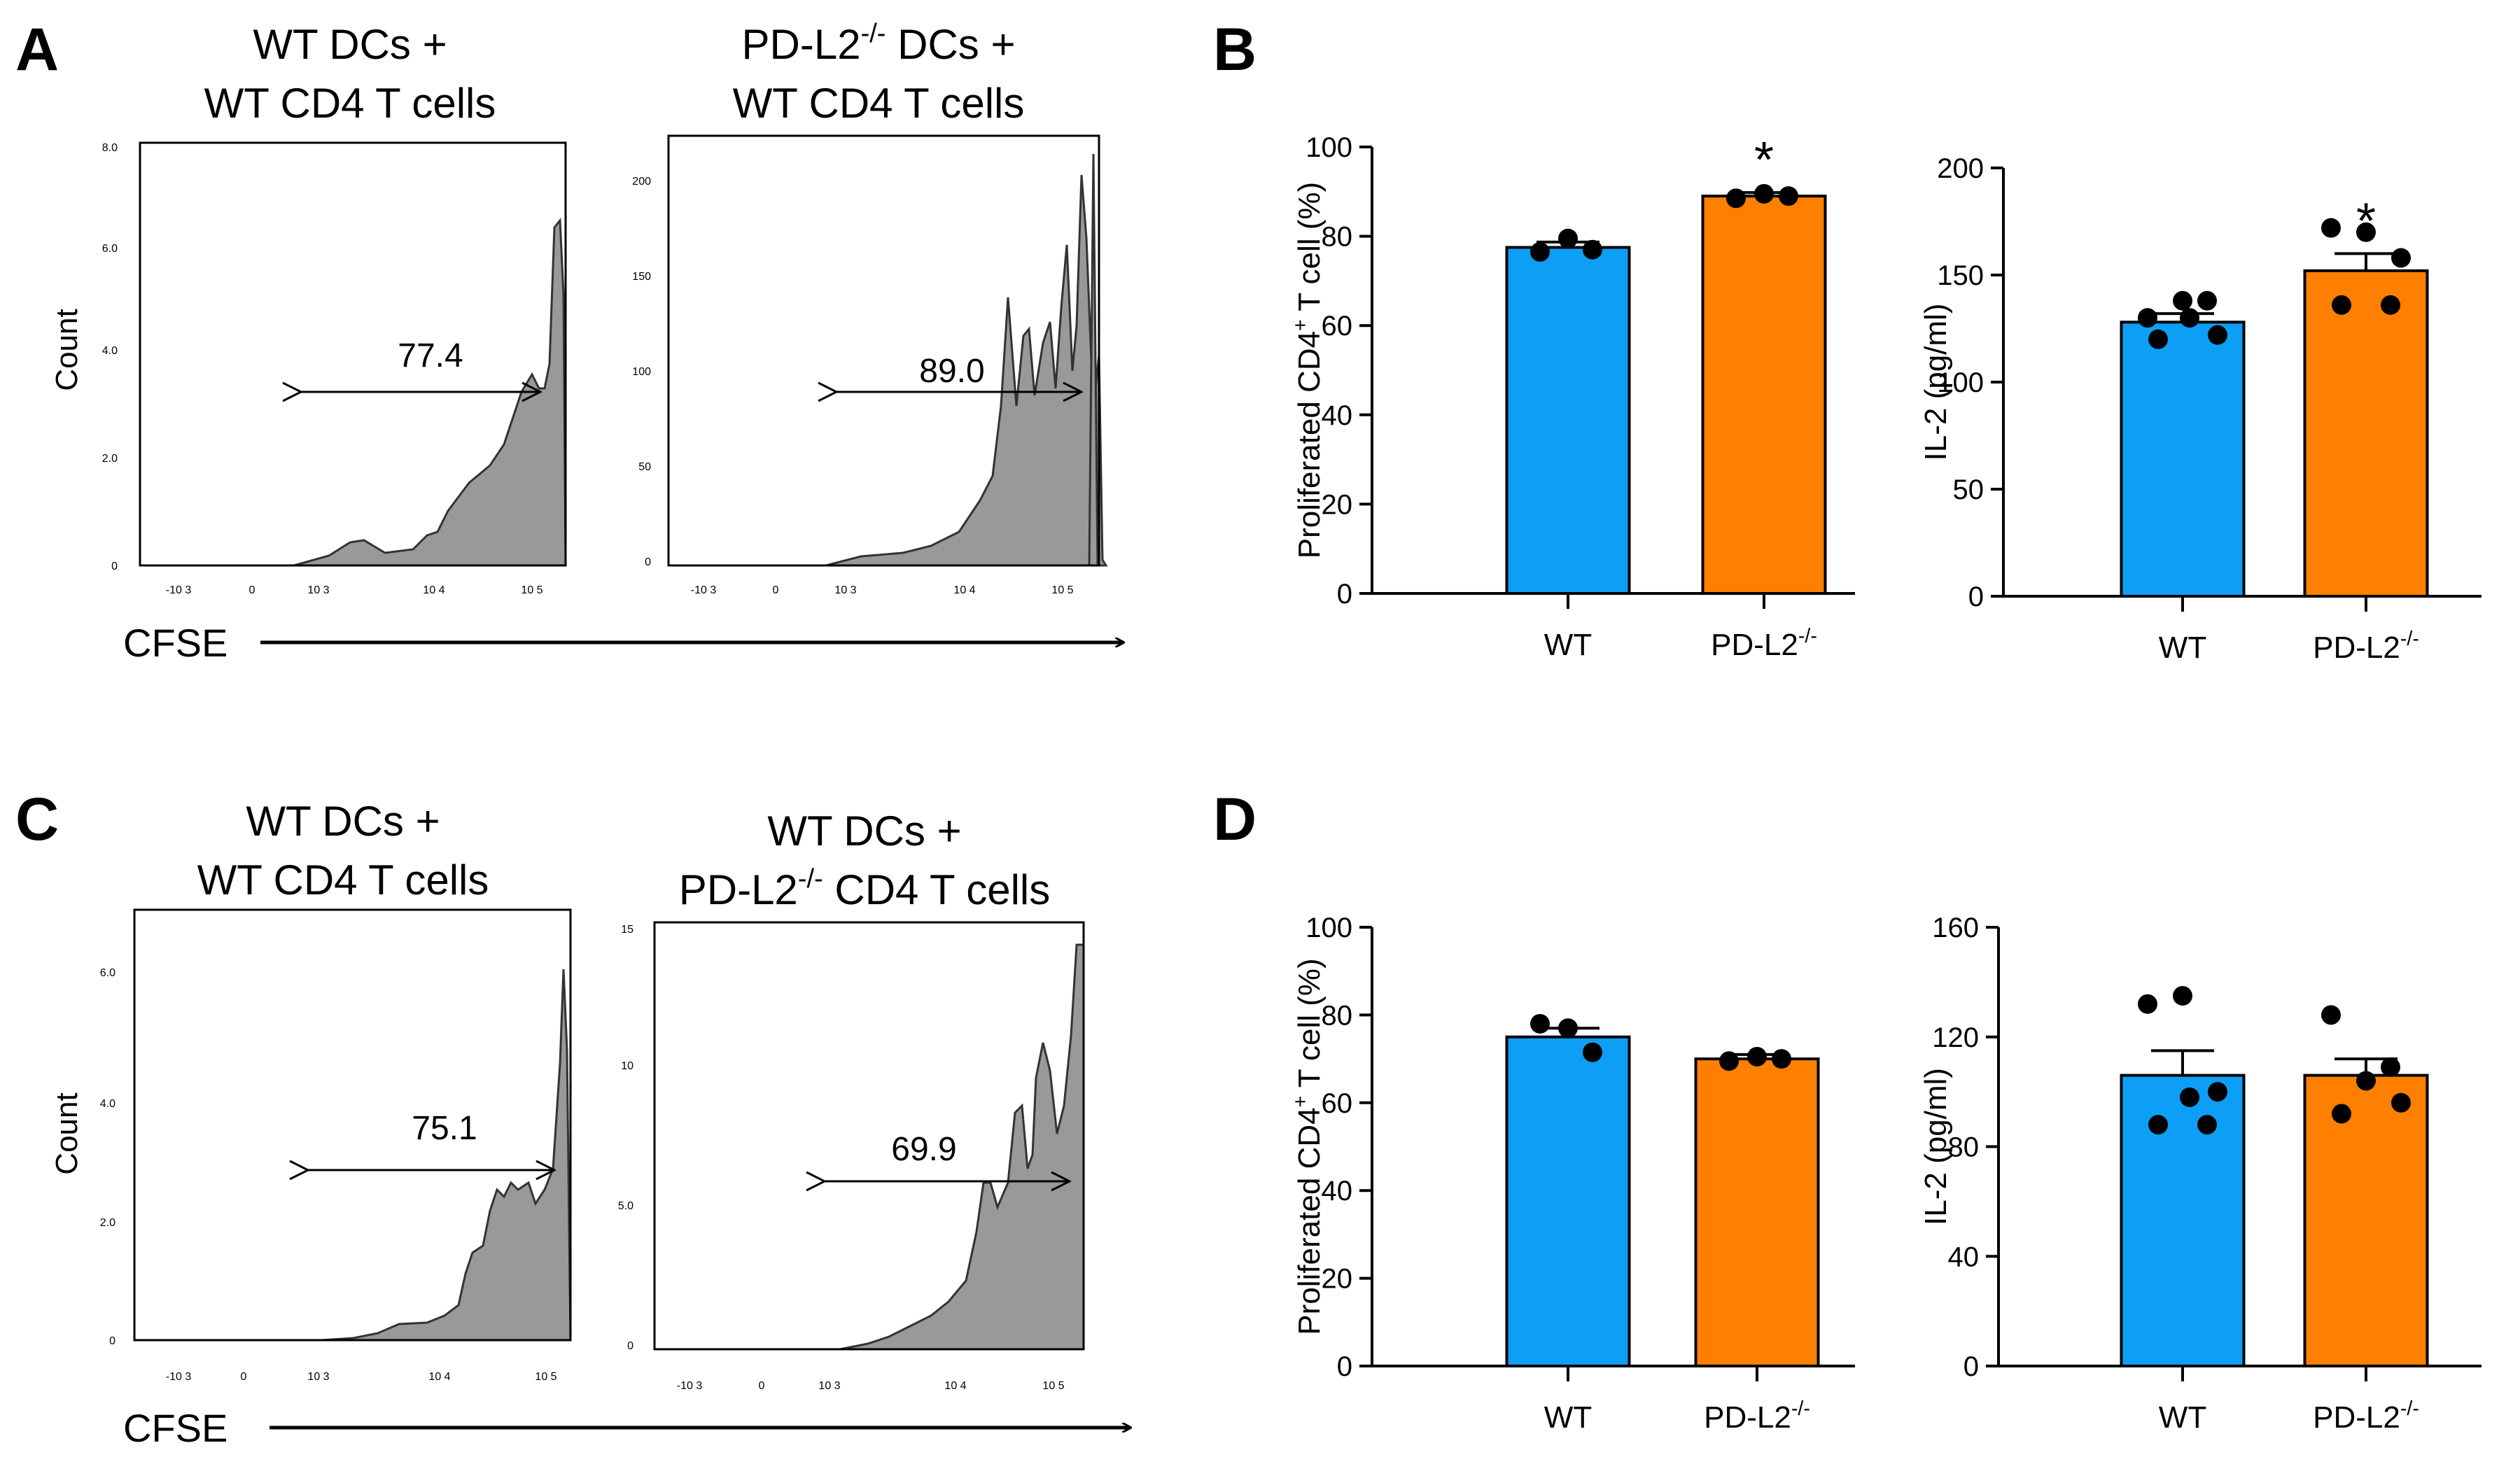 This screenshot has height=1457, width=2520. What do you see at coordinates (244, 1377) in the screenshot?
I see `flow-xtick-c1-1: 0` at bounding box center [244, 1377].